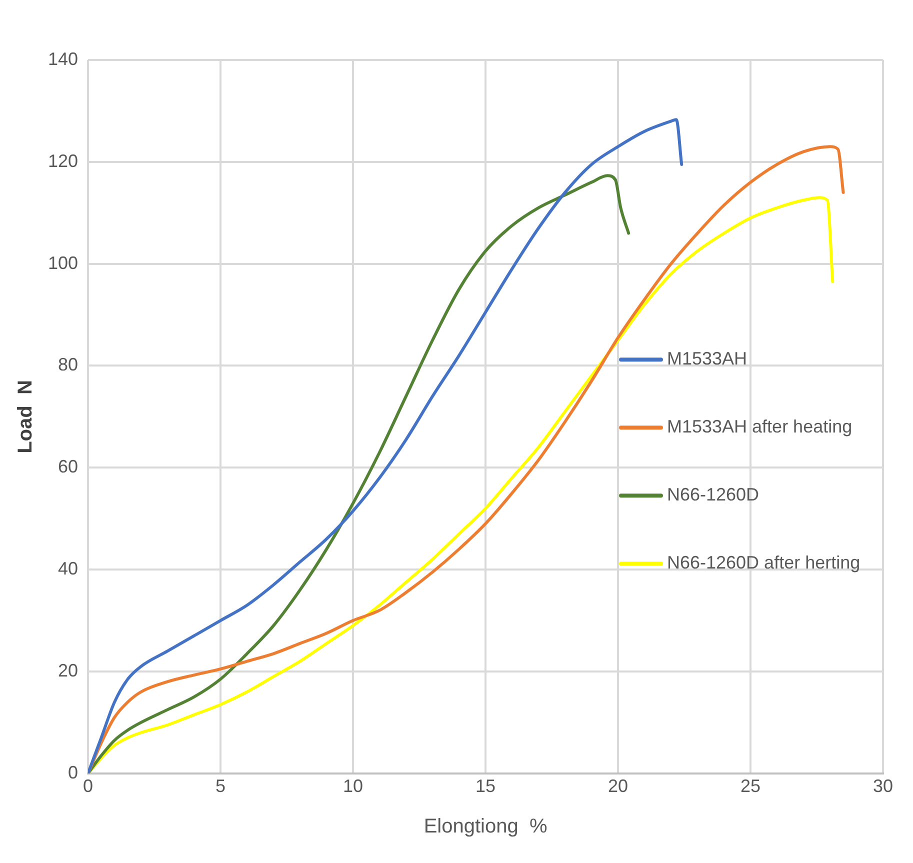  I want to click on y-tick-label: 40, so click(68, 568).